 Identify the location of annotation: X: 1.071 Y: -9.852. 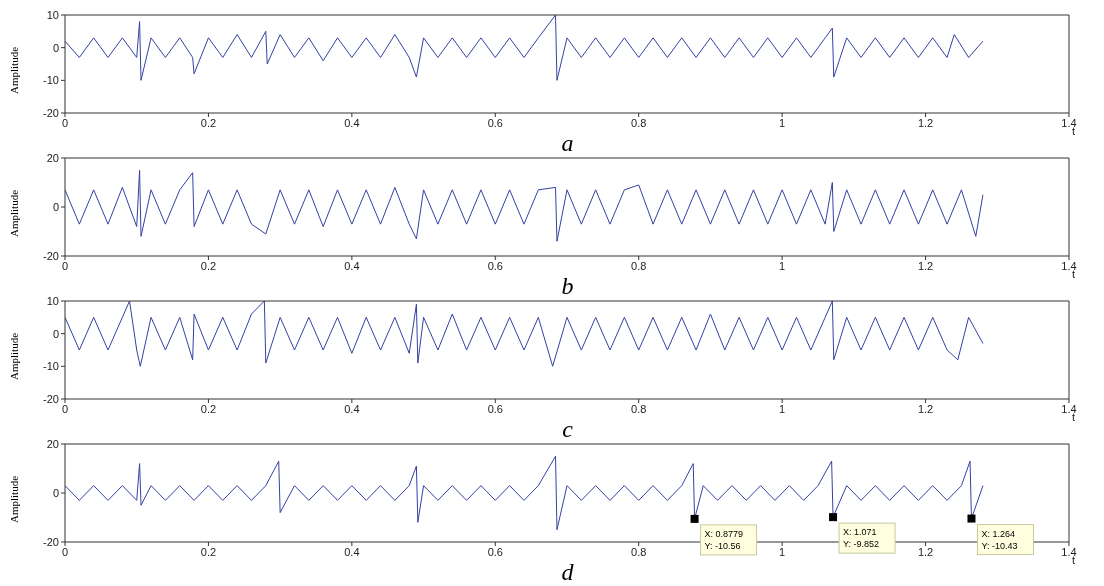
(861, 538).